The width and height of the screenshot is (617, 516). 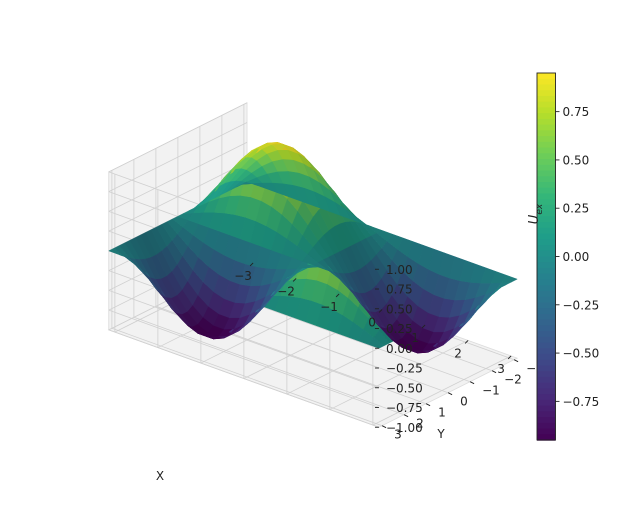 What do you see at coordinates (442, 413) in the screenshot?
I see `y-tick-label: 1` at bounding box center [442, 413].